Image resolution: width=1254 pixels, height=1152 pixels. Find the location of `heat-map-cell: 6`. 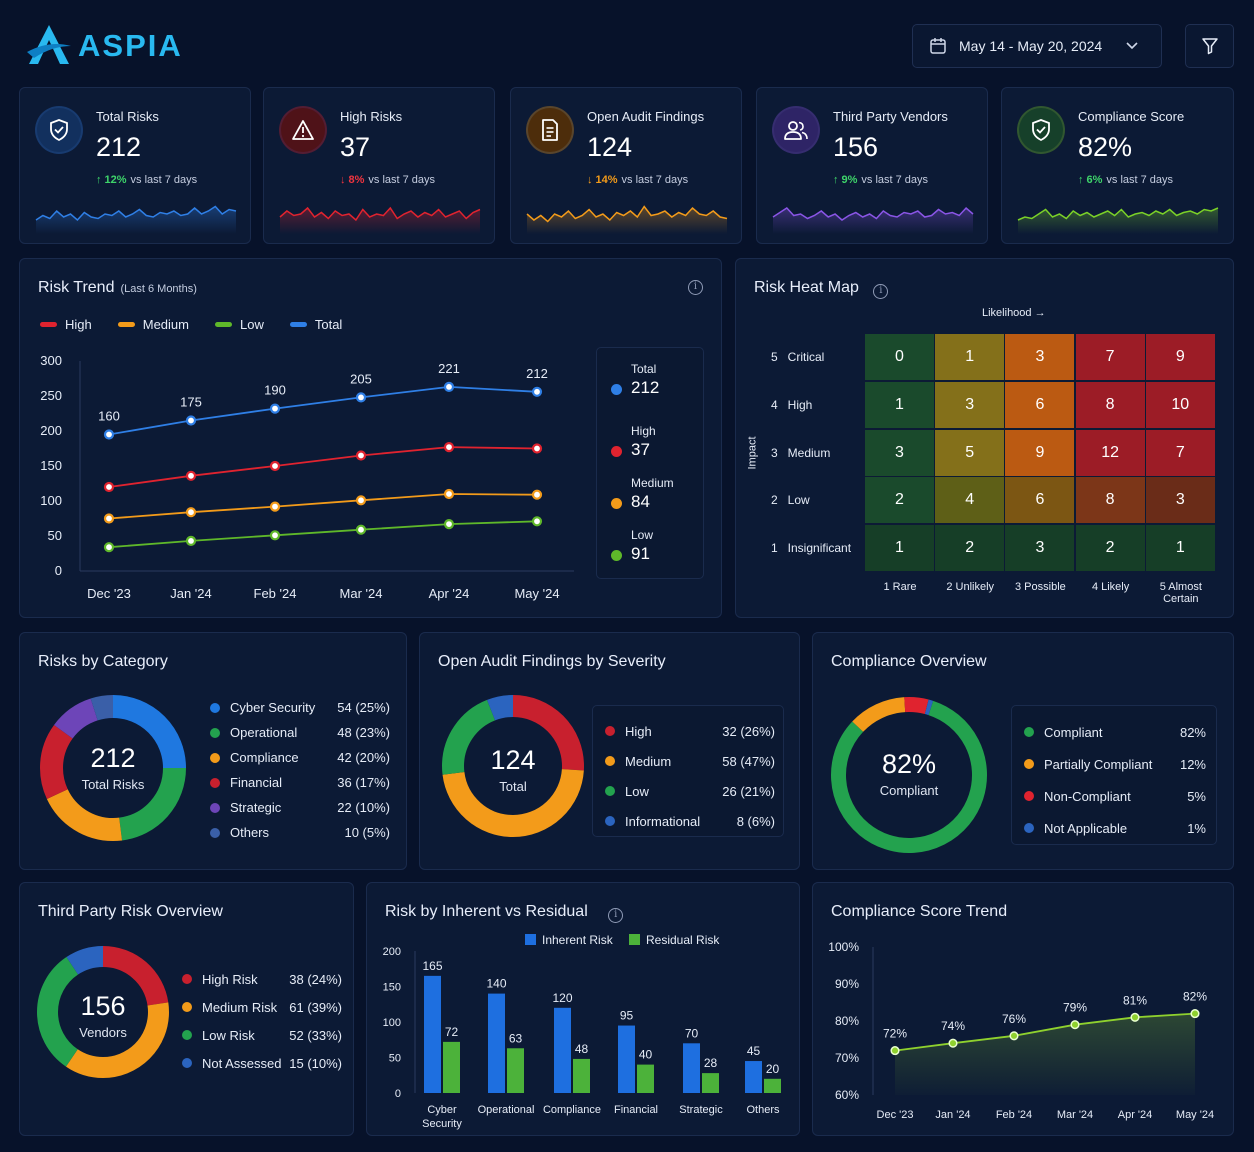

heat-map-cell: 6 is located at coordinates (1040, 500).